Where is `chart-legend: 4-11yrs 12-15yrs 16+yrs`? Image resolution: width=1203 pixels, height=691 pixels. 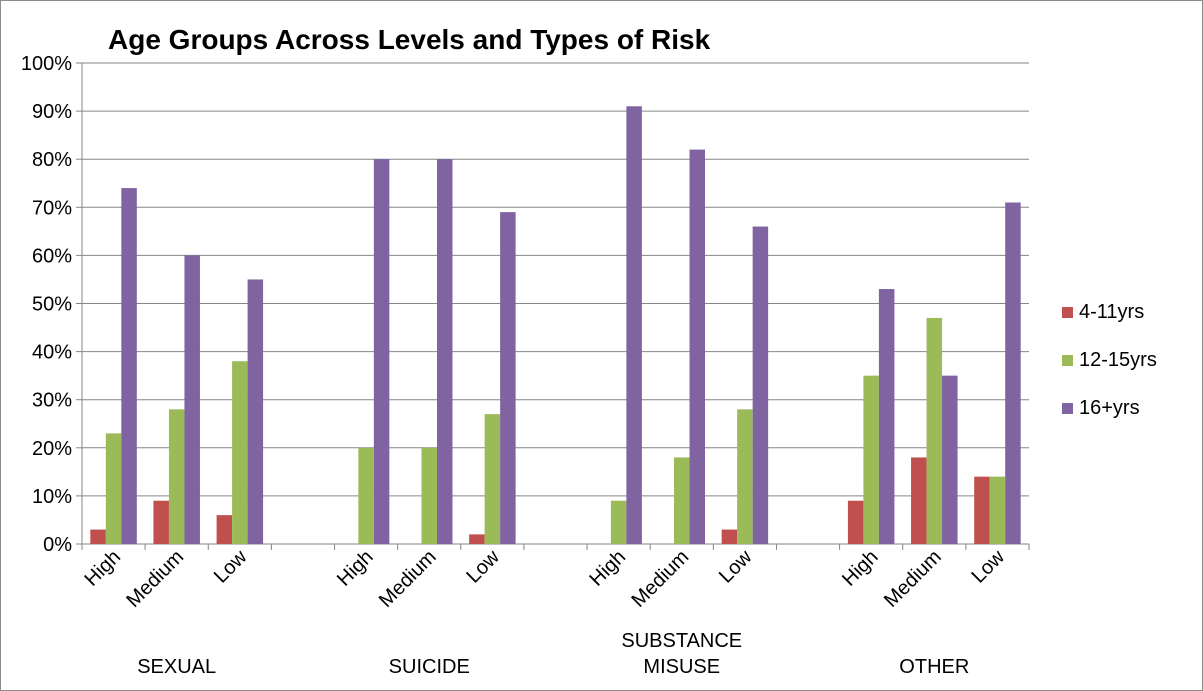
chart-legend: 4-11yrs 12-15yrs 16+yrs is located at coordinates (1109, 360).